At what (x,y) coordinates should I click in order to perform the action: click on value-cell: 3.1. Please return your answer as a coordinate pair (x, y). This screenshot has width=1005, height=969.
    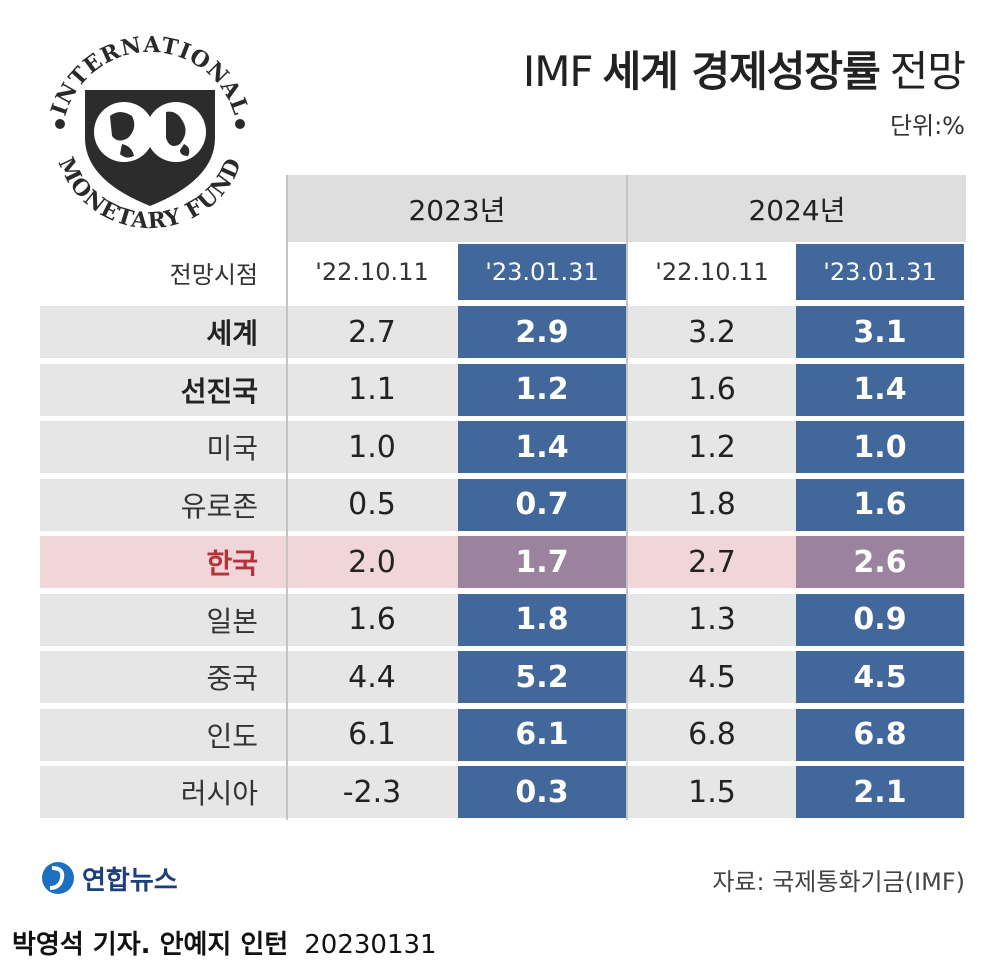
    Looking at the image, I should click on (880, 332).